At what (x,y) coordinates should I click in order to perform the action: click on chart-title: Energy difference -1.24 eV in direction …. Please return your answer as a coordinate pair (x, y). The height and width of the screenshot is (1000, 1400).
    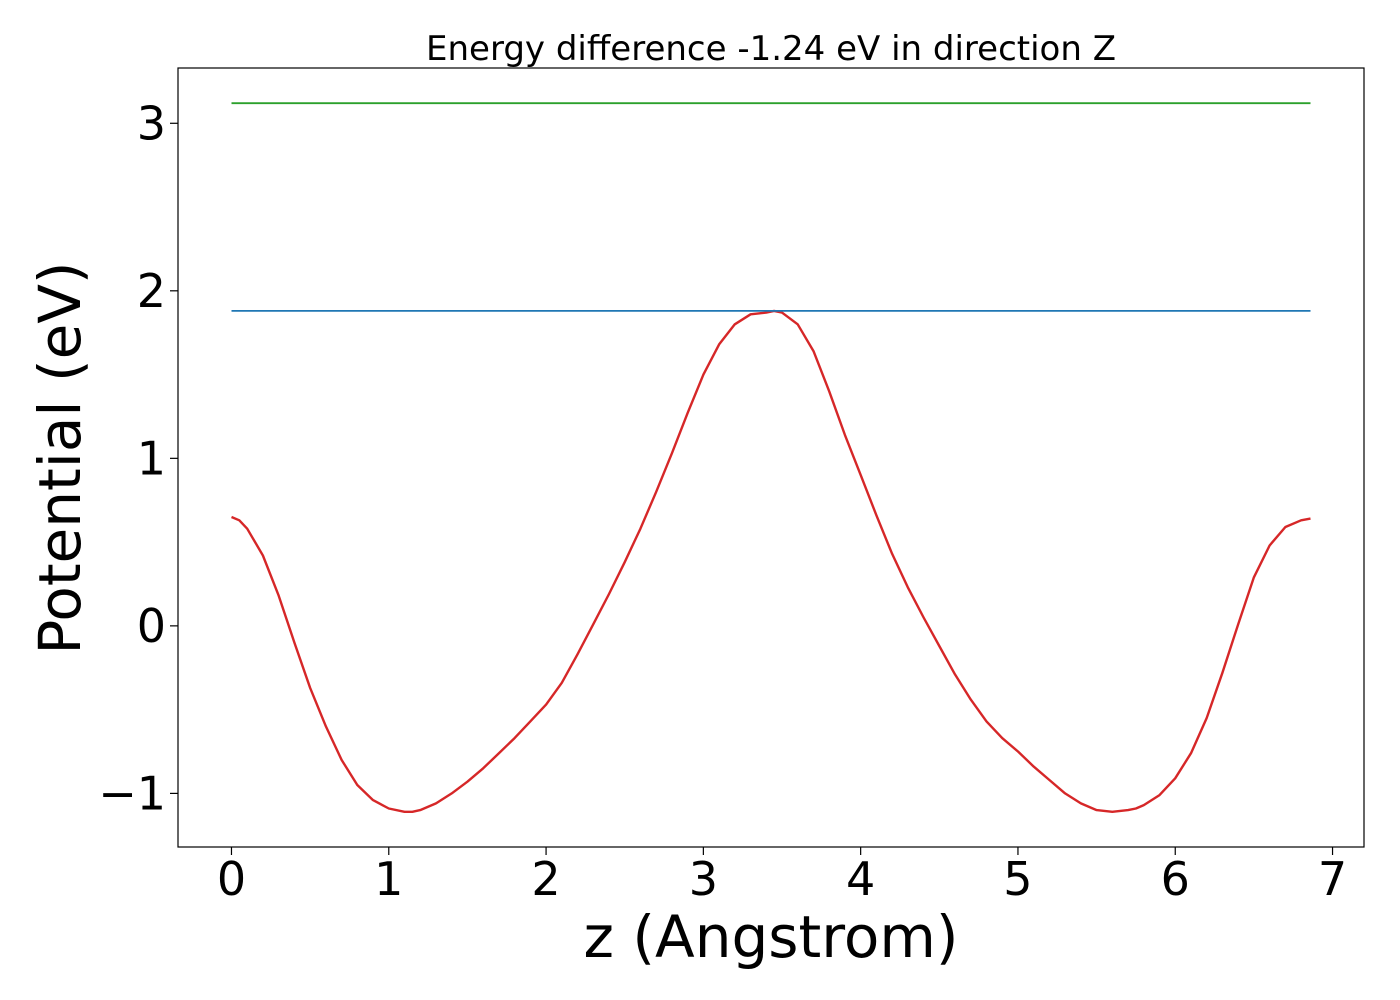
    Looking at the image, I should click on (771, 49).